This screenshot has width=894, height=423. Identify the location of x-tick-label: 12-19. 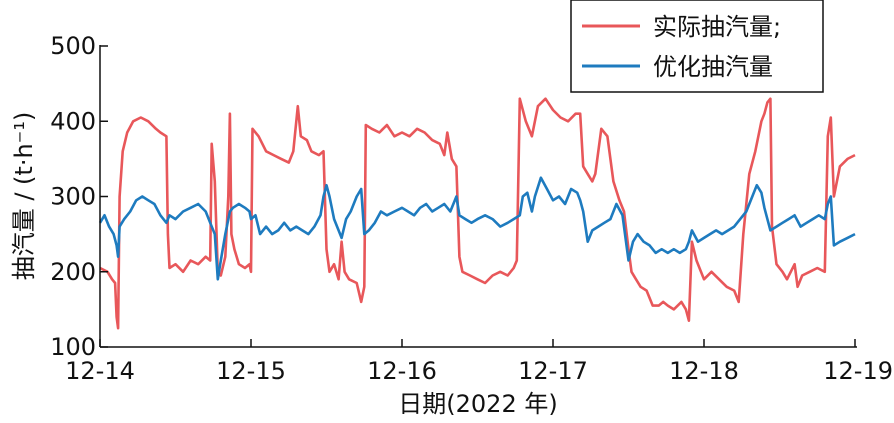
(858, 371).